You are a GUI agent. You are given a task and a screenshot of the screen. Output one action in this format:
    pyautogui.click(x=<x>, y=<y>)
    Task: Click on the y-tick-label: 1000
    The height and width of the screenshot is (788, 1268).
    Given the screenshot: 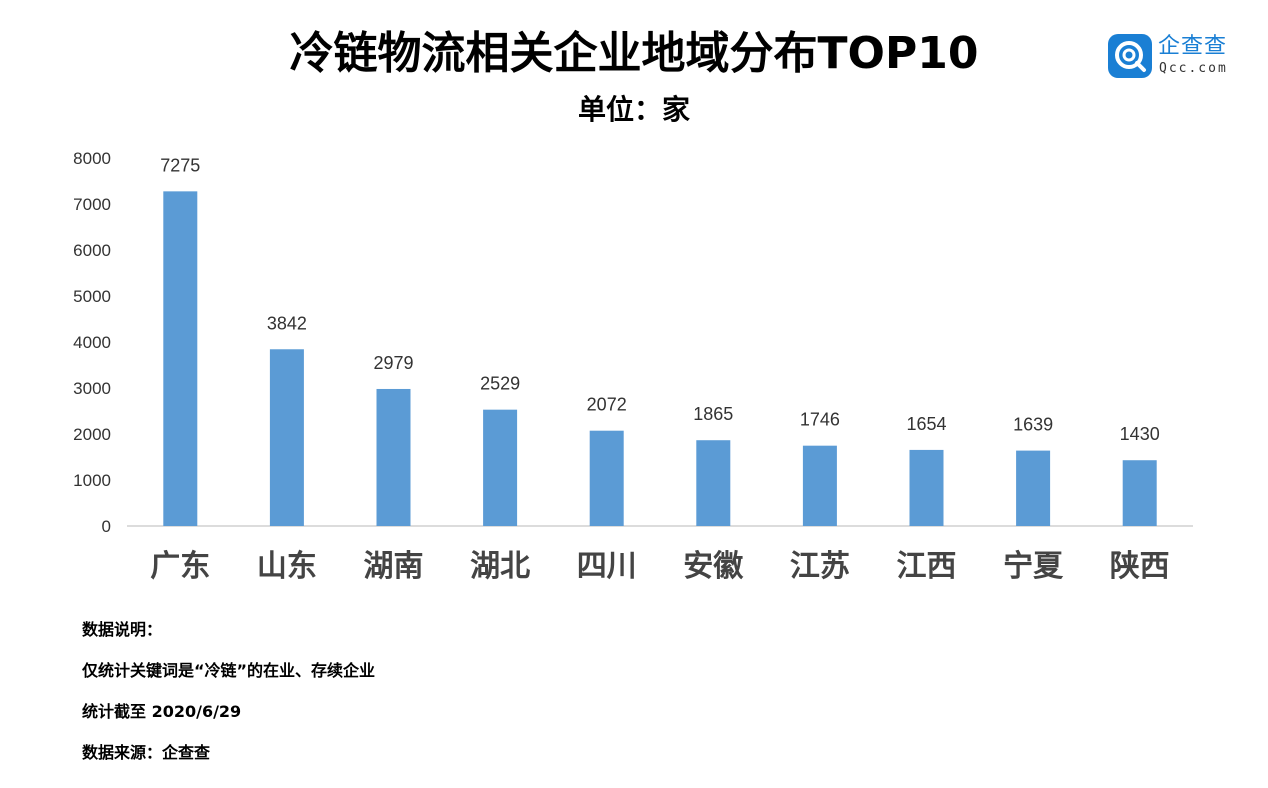 What is the action you would take?
    pyautogui.click(x=92, y=480)
    